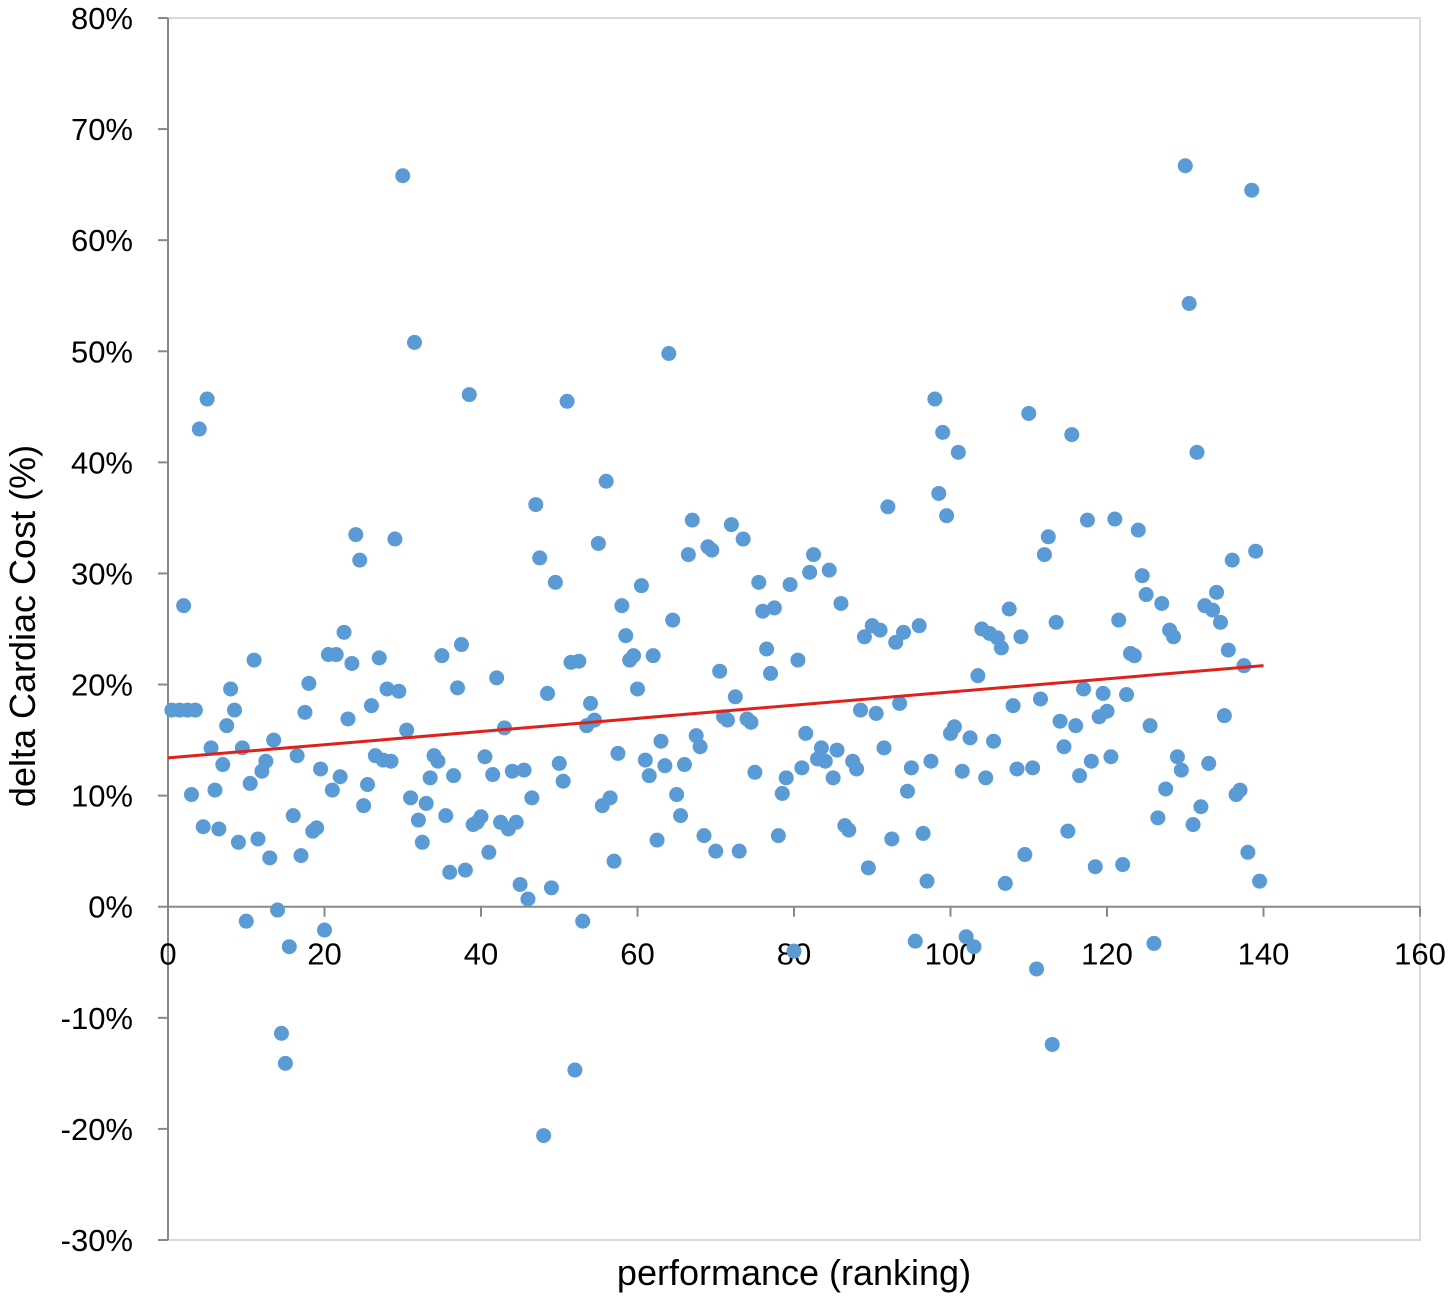  Describe the element at coordinates (102, 351) in the screenshot. I see `y-tick-label: 50%` at that location.